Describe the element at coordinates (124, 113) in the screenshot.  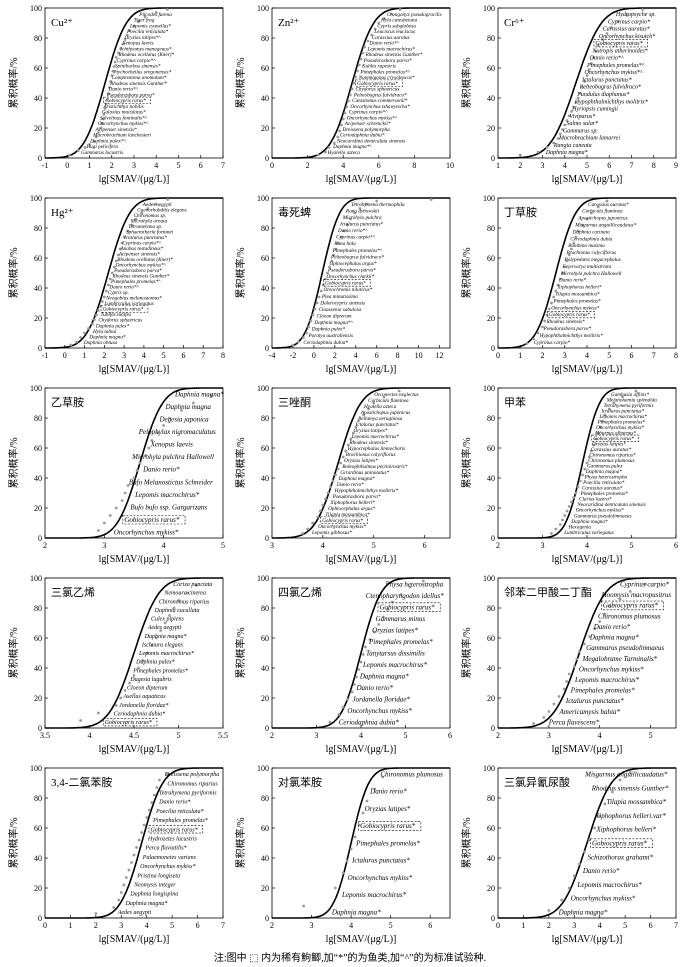
I see `species-label: Galaxias maculatus*` at that location.